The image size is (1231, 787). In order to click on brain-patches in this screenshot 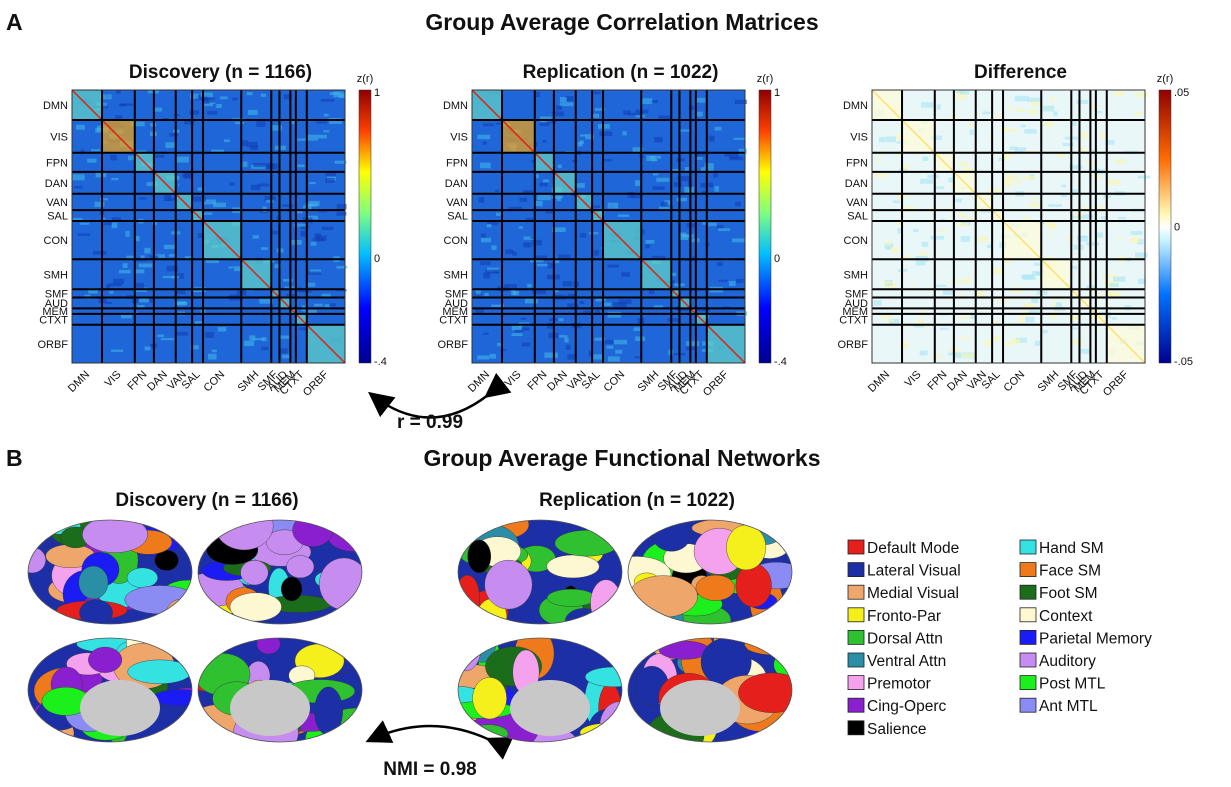, I will do `click(280, 690)`.